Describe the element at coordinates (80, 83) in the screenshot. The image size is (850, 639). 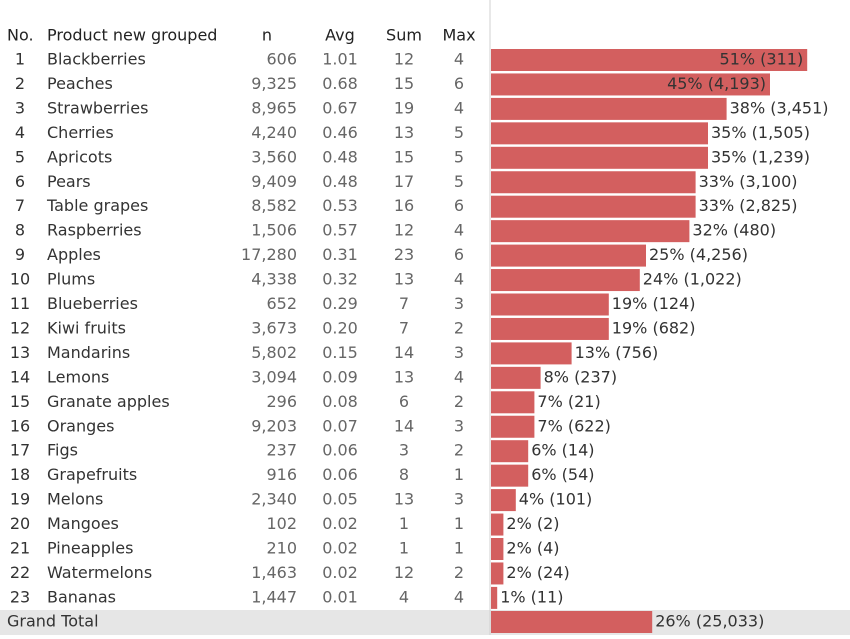
I see `product-name: Peaches` at that location.